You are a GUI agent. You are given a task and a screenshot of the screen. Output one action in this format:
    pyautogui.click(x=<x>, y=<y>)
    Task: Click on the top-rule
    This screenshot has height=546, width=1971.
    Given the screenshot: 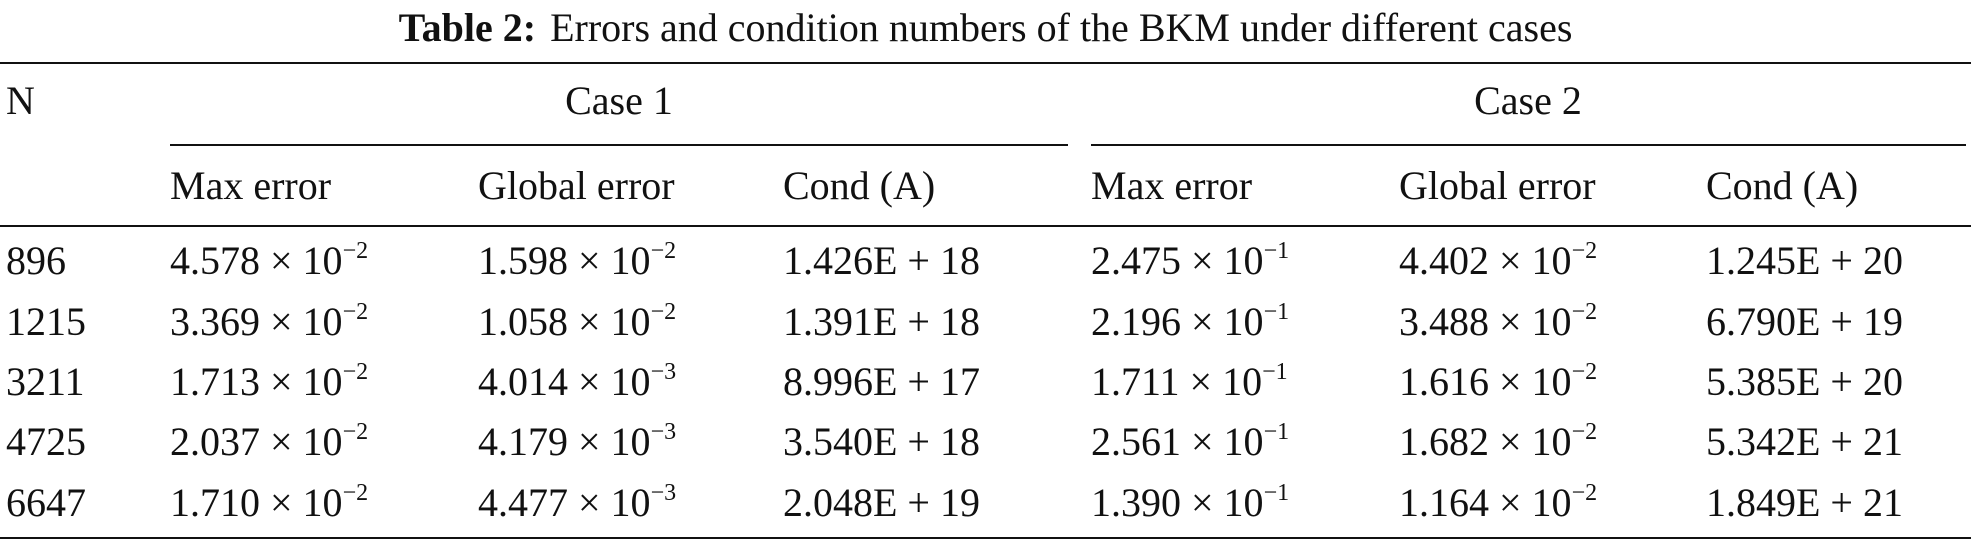 What is the action you would take?
    pyautogui.click(x=985, y=63)
    